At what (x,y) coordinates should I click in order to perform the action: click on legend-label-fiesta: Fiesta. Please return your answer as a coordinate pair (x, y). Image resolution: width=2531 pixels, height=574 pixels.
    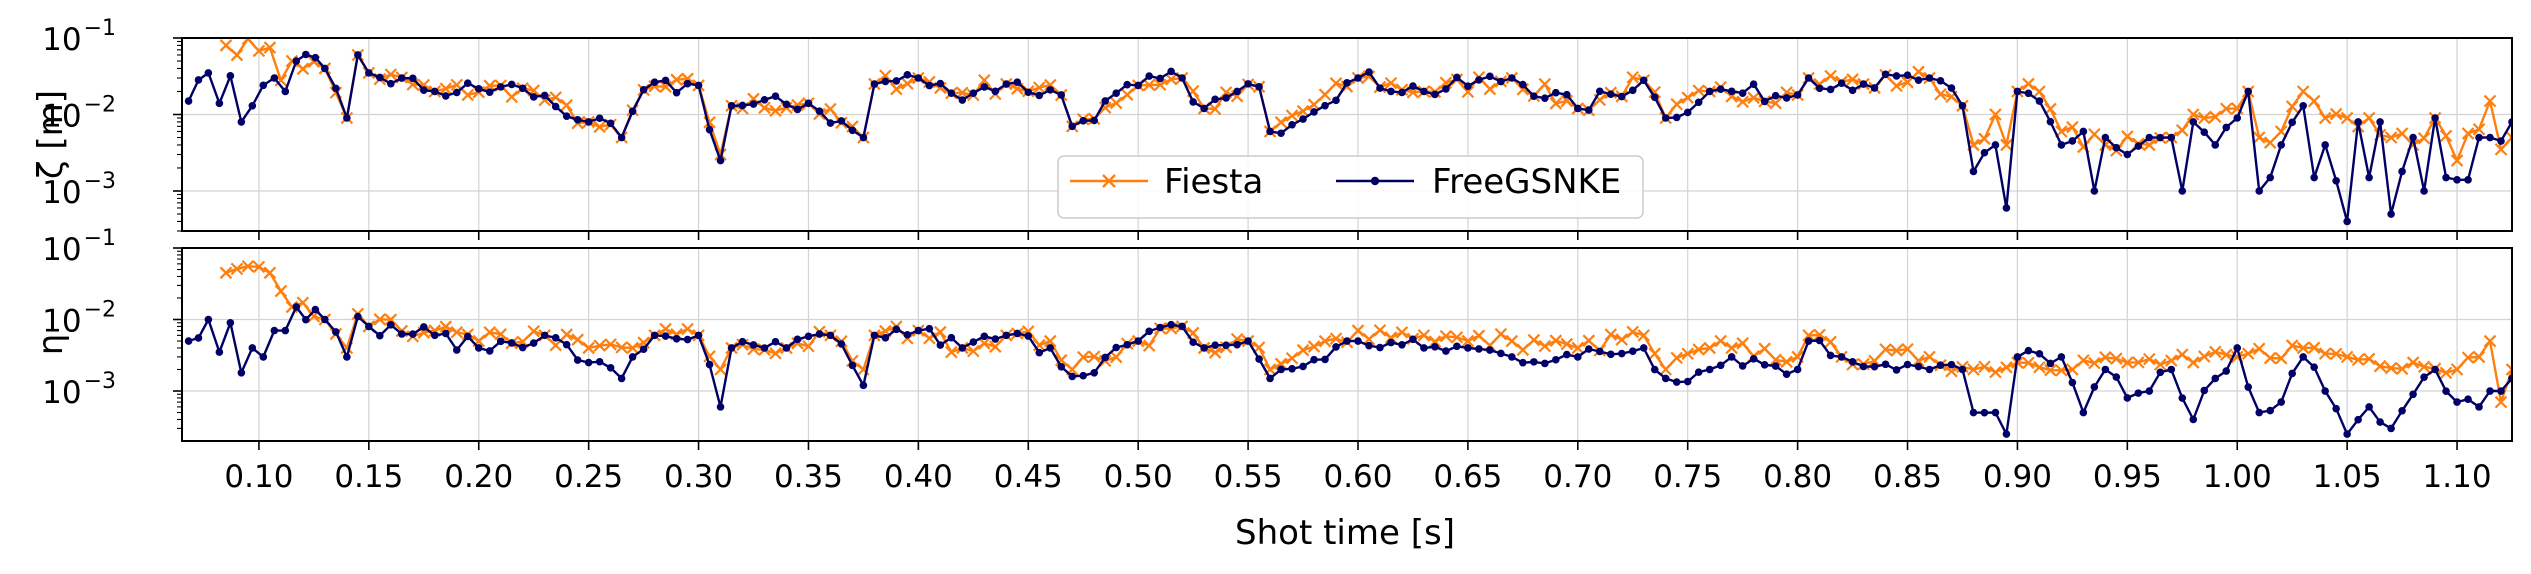
    Looking at the image, I should click on (1213, 182).